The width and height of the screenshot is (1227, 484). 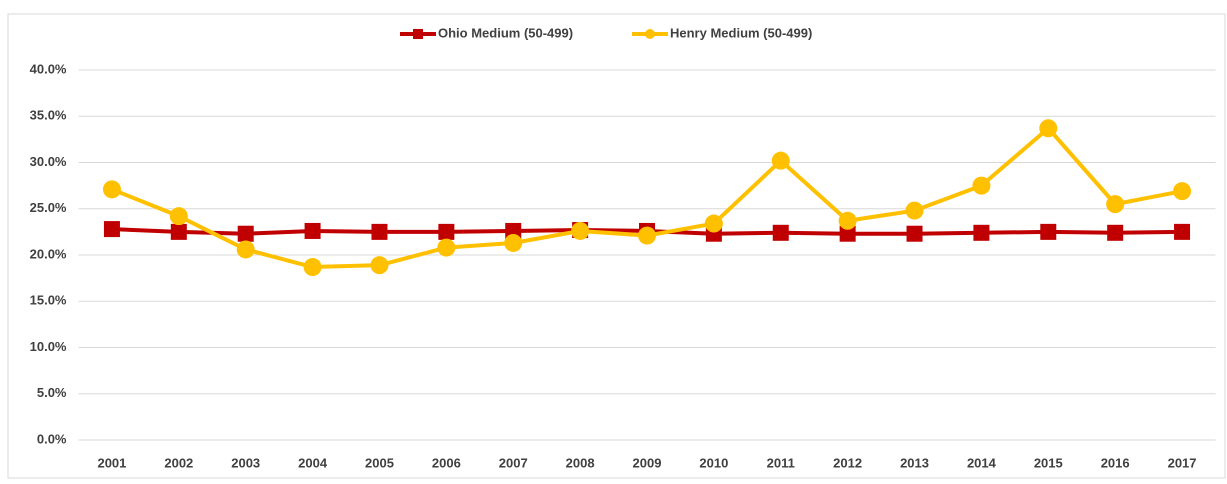 I want to click on x-tick-label: 2011, so click(x=781, y=462).